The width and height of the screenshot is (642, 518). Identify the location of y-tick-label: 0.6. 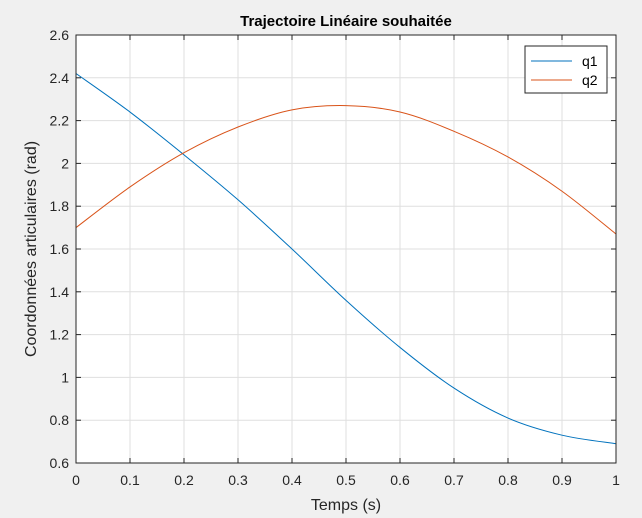
(60, 463).